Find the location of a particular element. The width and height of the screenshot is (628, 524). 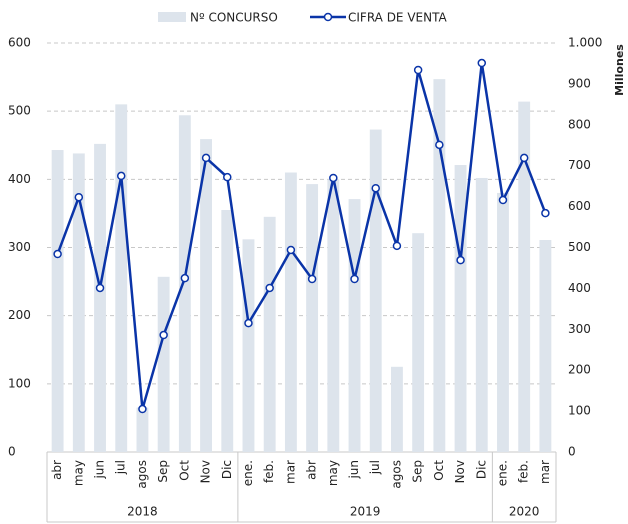

legend-label: CIFRA DE VENTA is located at coordinates (397, 18).